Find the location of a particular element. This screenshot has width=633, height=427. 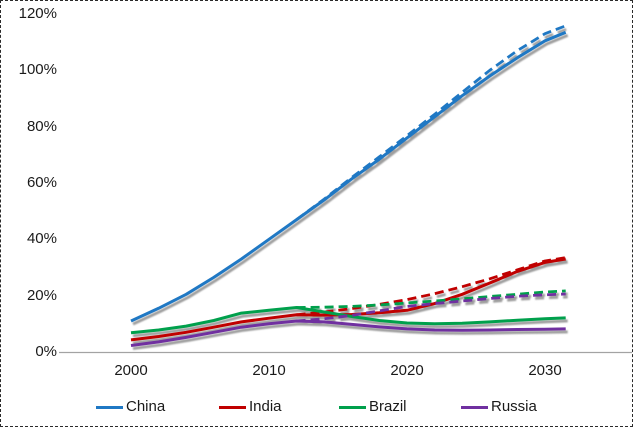

legend-item-china: China is located at coordinates (130, 407).